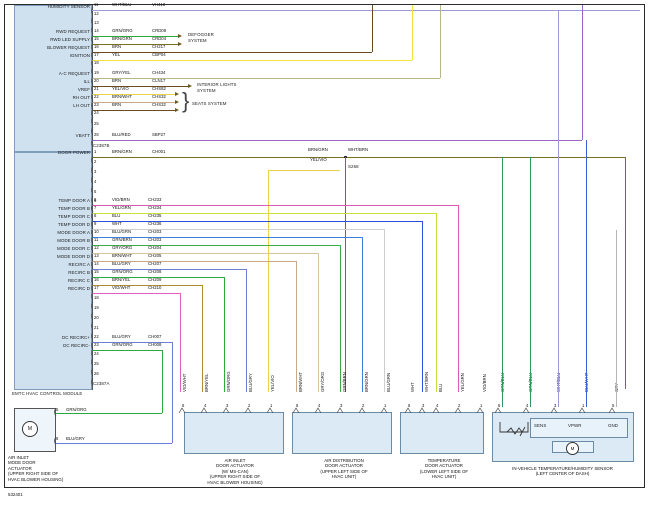 This screenshot has width=650, height=508. Describe the element at coordinates (95, 207) in the screenshot. I see `pin-number: 7` at that location.